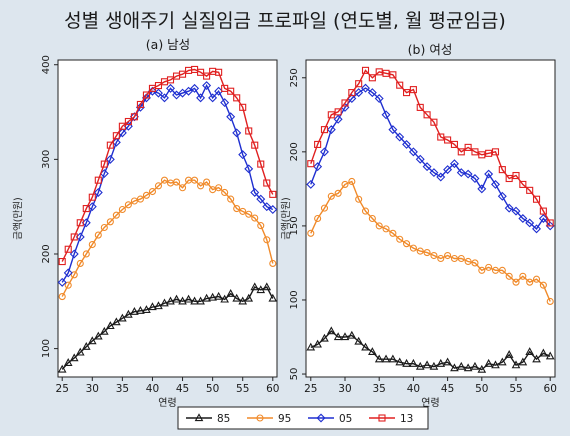 The image size is (570, 436). Describe the element at coordinates (272, 389) in the screenshot. I see `x-tick-label-0-60: 60` at that location.